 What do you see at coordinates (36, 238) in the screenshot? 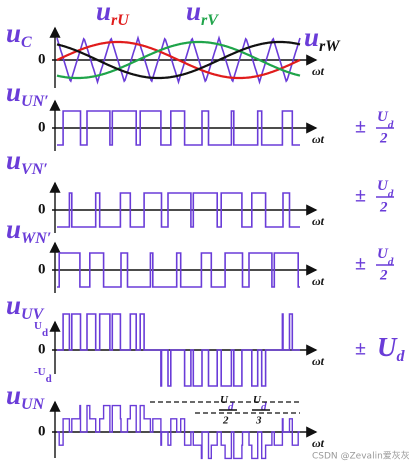
I see `panel-label-sub: WN′` at bounding box center [36, 238].